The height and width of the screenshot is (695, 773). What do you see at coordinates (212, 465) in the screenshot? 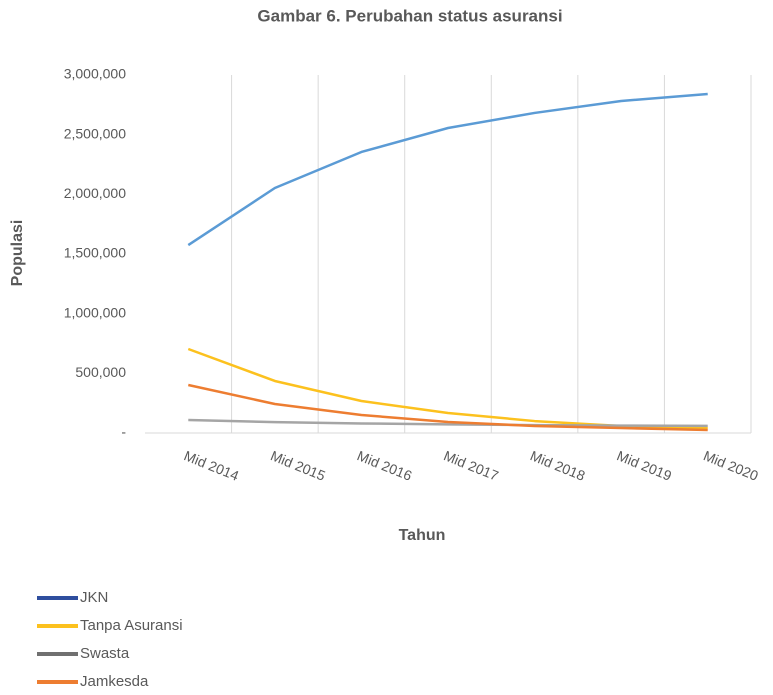
I see `x-tick-label: Mid 2014` at bounding box center [212, 465].